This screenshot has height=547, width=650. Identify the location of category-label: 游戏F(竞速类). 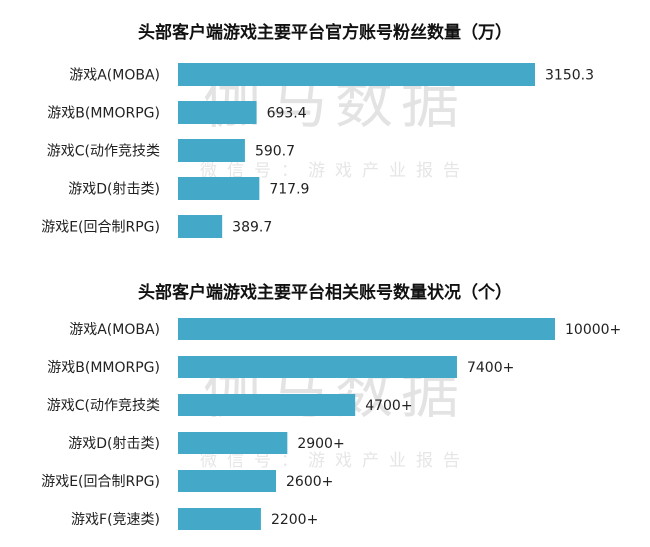
(115, 519).